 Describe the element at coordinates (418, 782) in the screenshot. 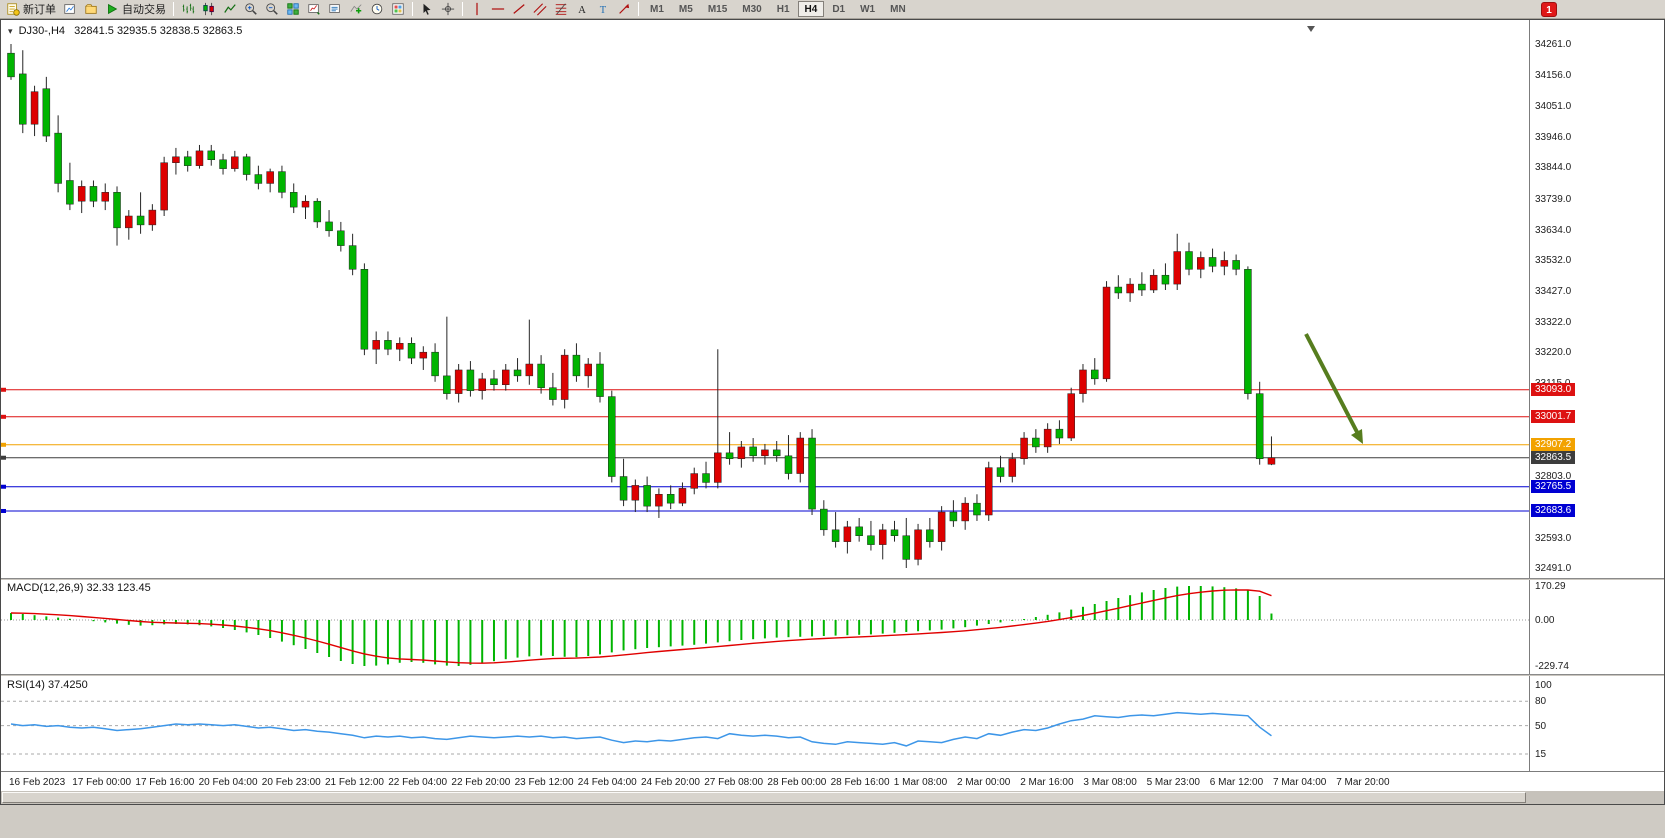

I see `time-axis-label: 22 Feb 04:00` at that location.